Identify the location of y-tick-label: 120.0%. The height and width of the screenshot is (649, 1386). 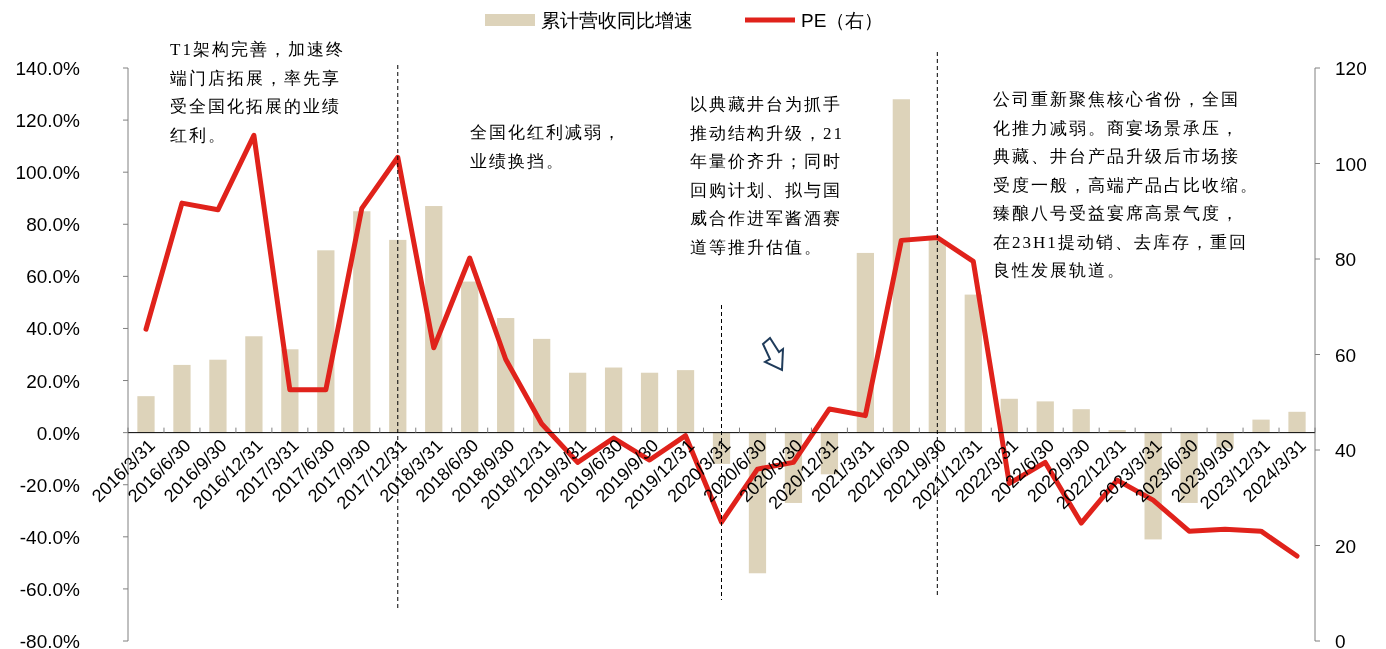
(48, 121).